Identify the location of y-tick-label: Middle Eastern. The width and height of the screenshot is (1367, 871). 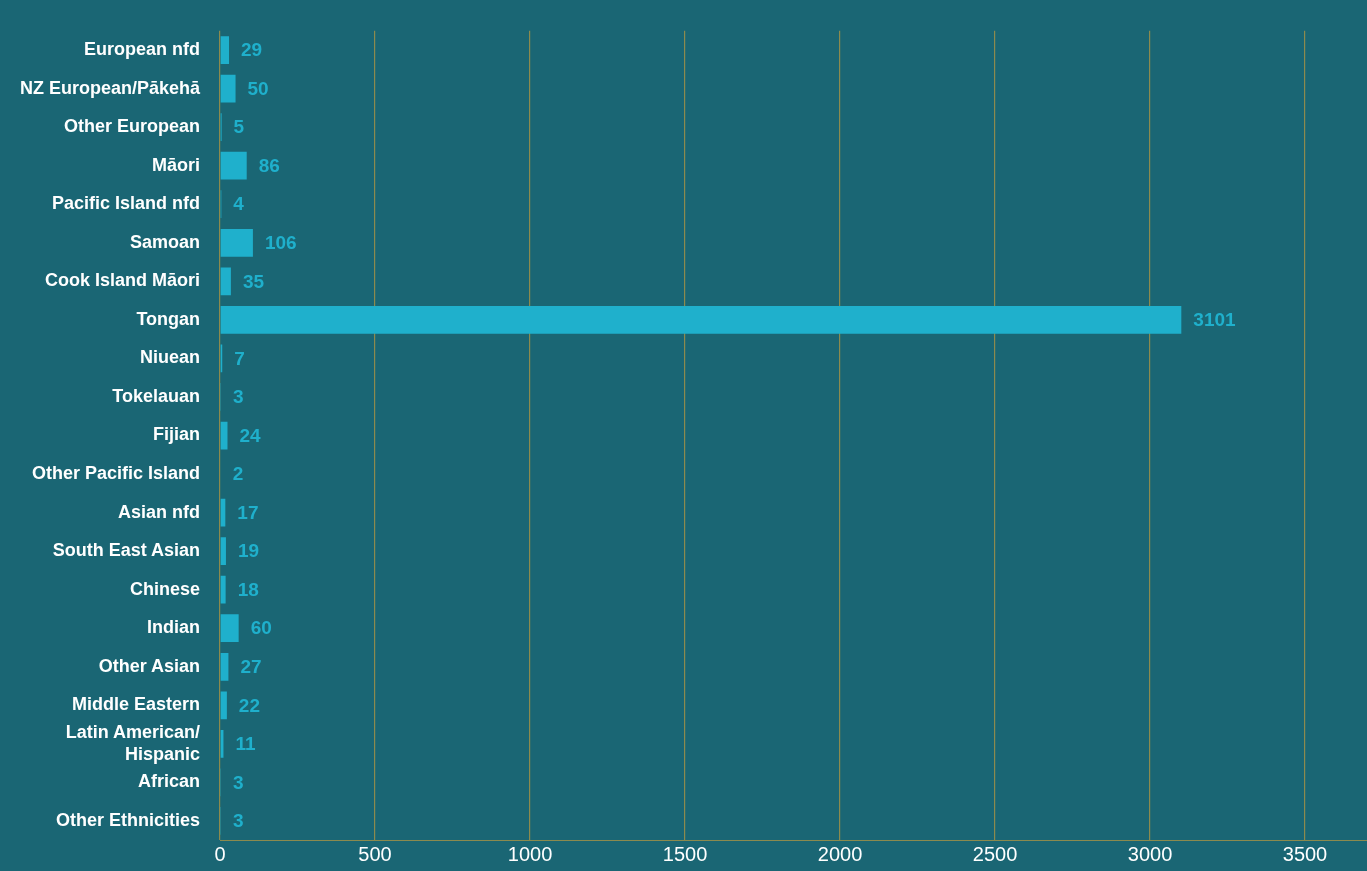
(136, 704).